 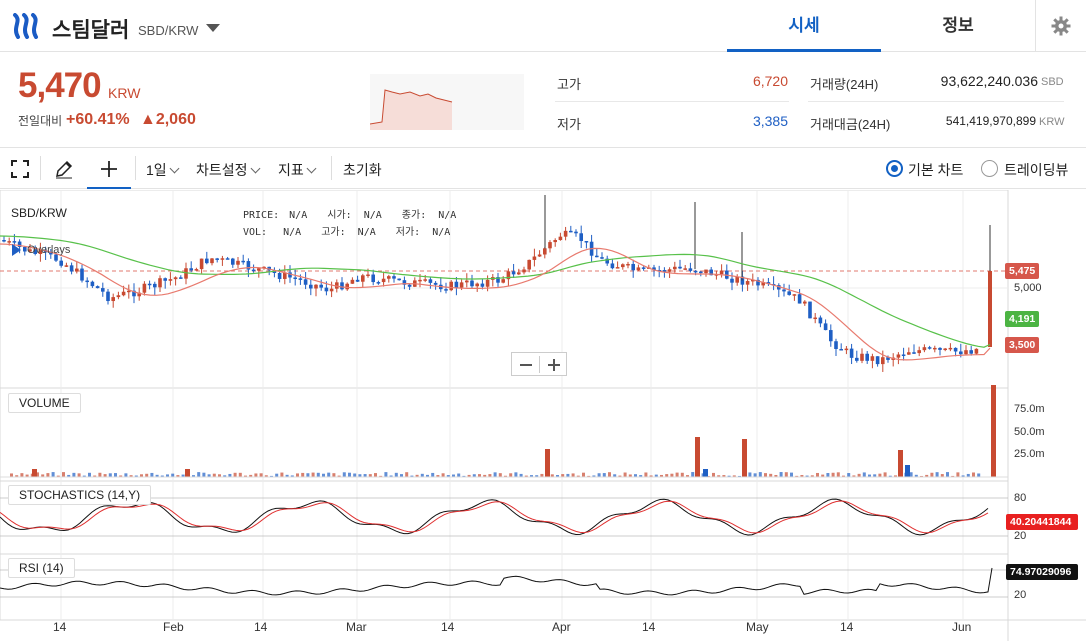 I want to click on chart-settings-menu: 차트설정, so click(x=228, y=170).